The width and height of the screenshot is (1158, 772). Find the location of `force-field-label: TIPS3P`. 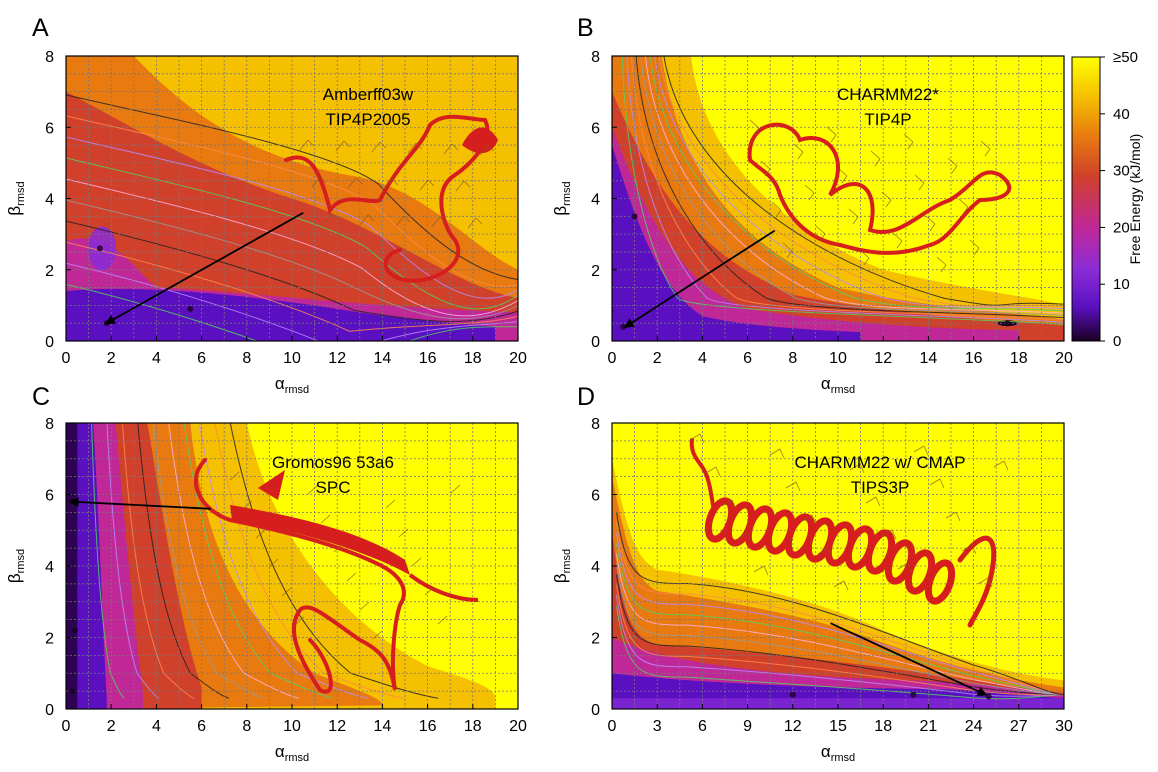

force-field-label: TIPS3P is located at coordinates (880, 487).